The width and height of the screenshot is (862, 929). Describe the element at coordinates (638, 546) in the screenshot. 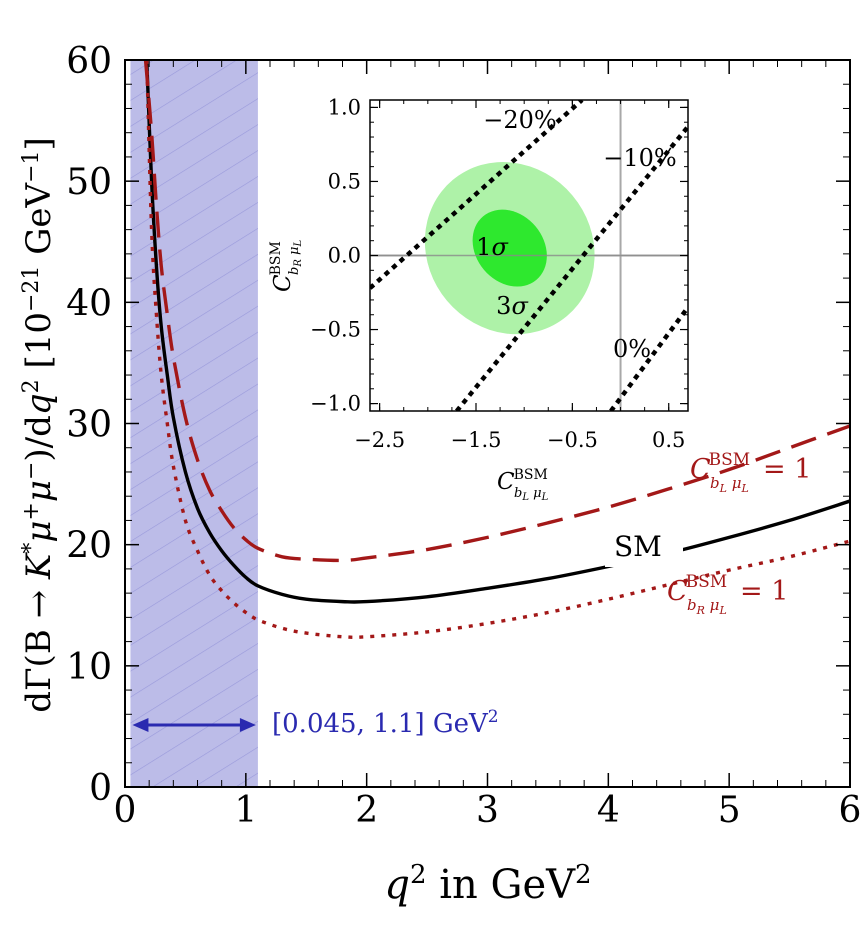

I see `sm-label: SM` at that location.